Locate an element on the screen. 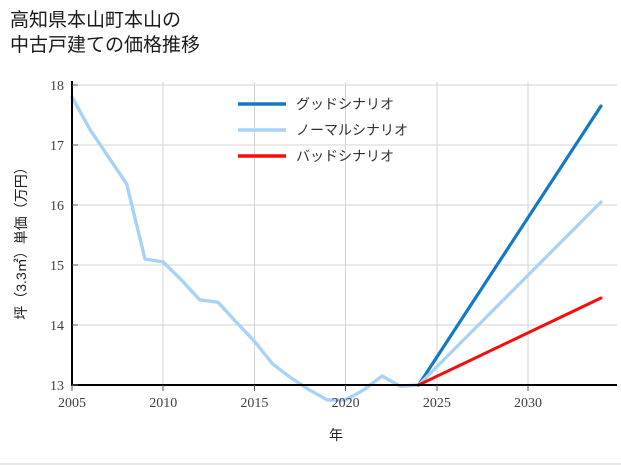 This screenshot has width=621, height=465. title-line-1: 高知県本山町本山の is located at coordinates (96, 20).